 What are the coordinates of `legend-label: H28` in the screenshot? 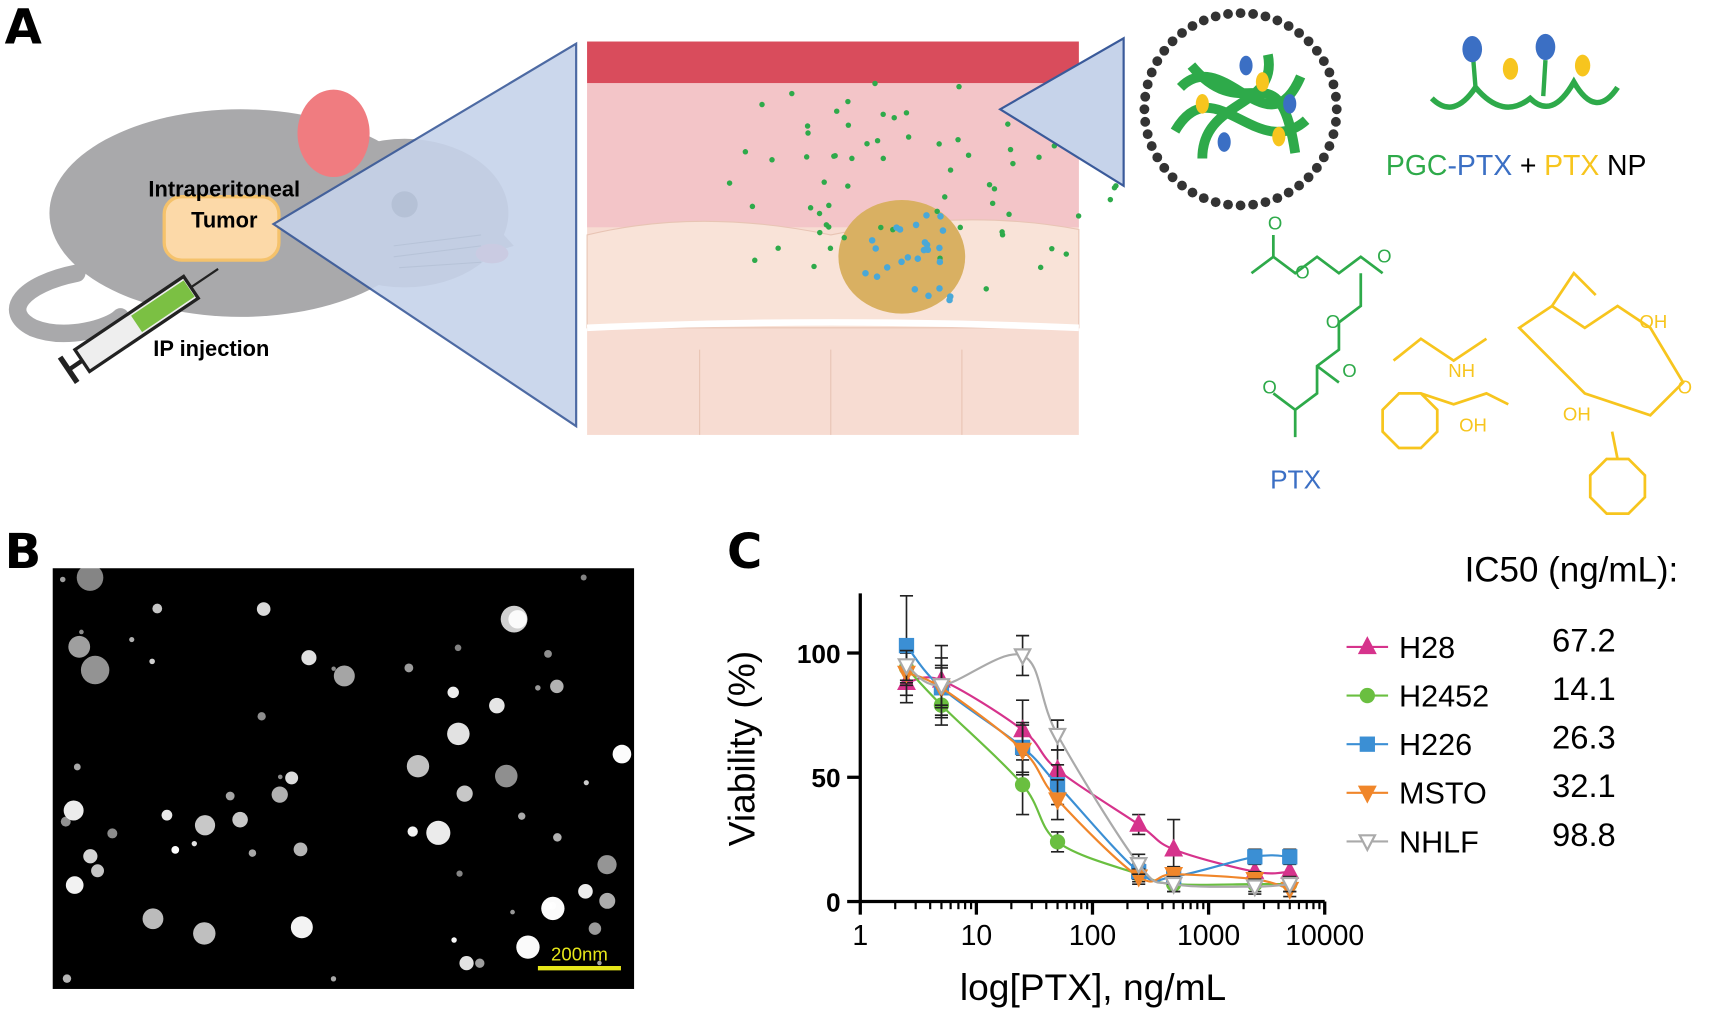 It's located at (1427, 648).